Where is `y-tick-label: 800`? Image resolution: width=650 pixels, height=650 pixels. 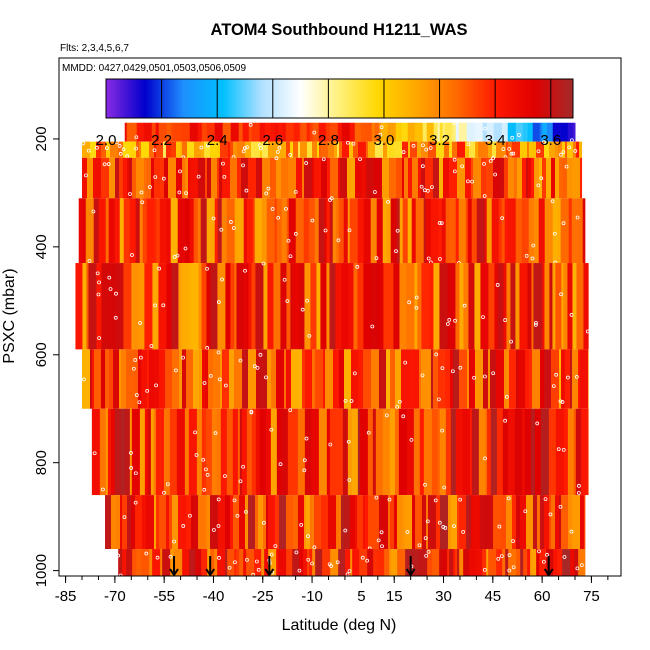 y-tick-label: 800 is located at coordinates (41, 462).